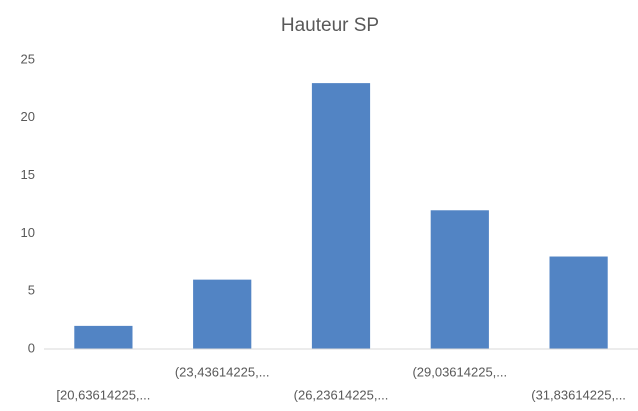 This screenshot has height=411, width=638. What do you see at coordinates (31, 347) in the screenshot?
I see `y-tick-label: 0` at bounding box center [31, 347].